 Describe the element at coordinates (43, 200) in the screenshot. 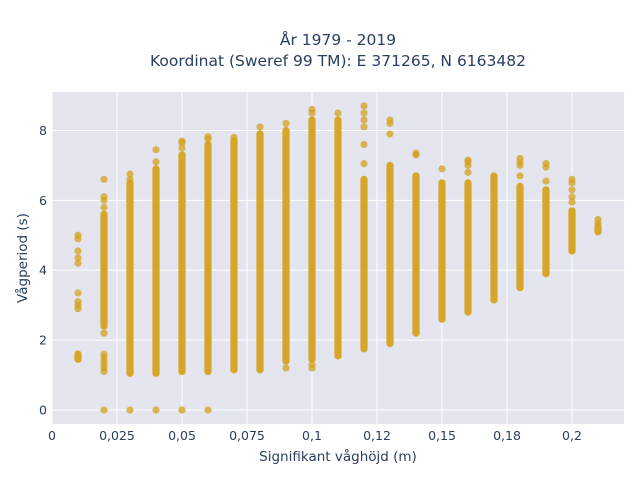

I see `y-tick-label-3: 6` at that location.